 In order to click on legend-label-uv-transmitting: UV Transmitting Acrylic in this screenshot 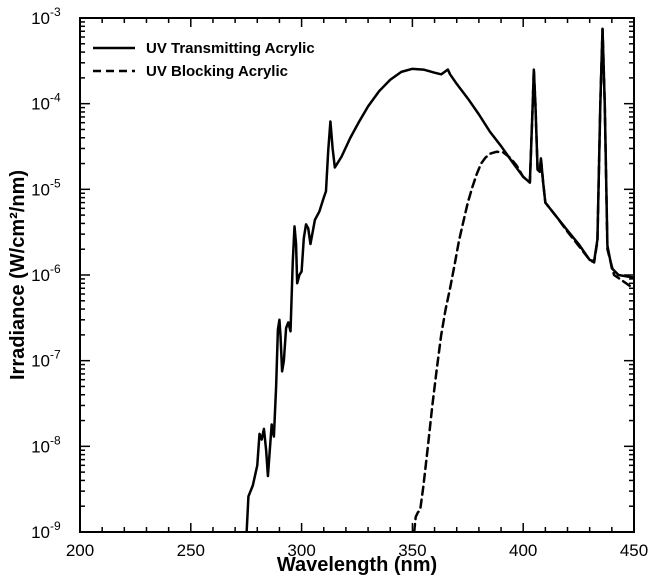, I will do `click(230, 48)`.